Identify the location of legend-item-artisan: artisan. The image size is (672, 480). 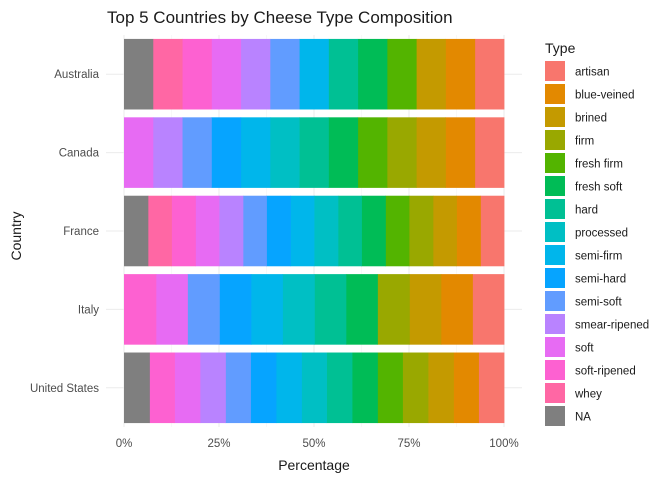
(577, 71).